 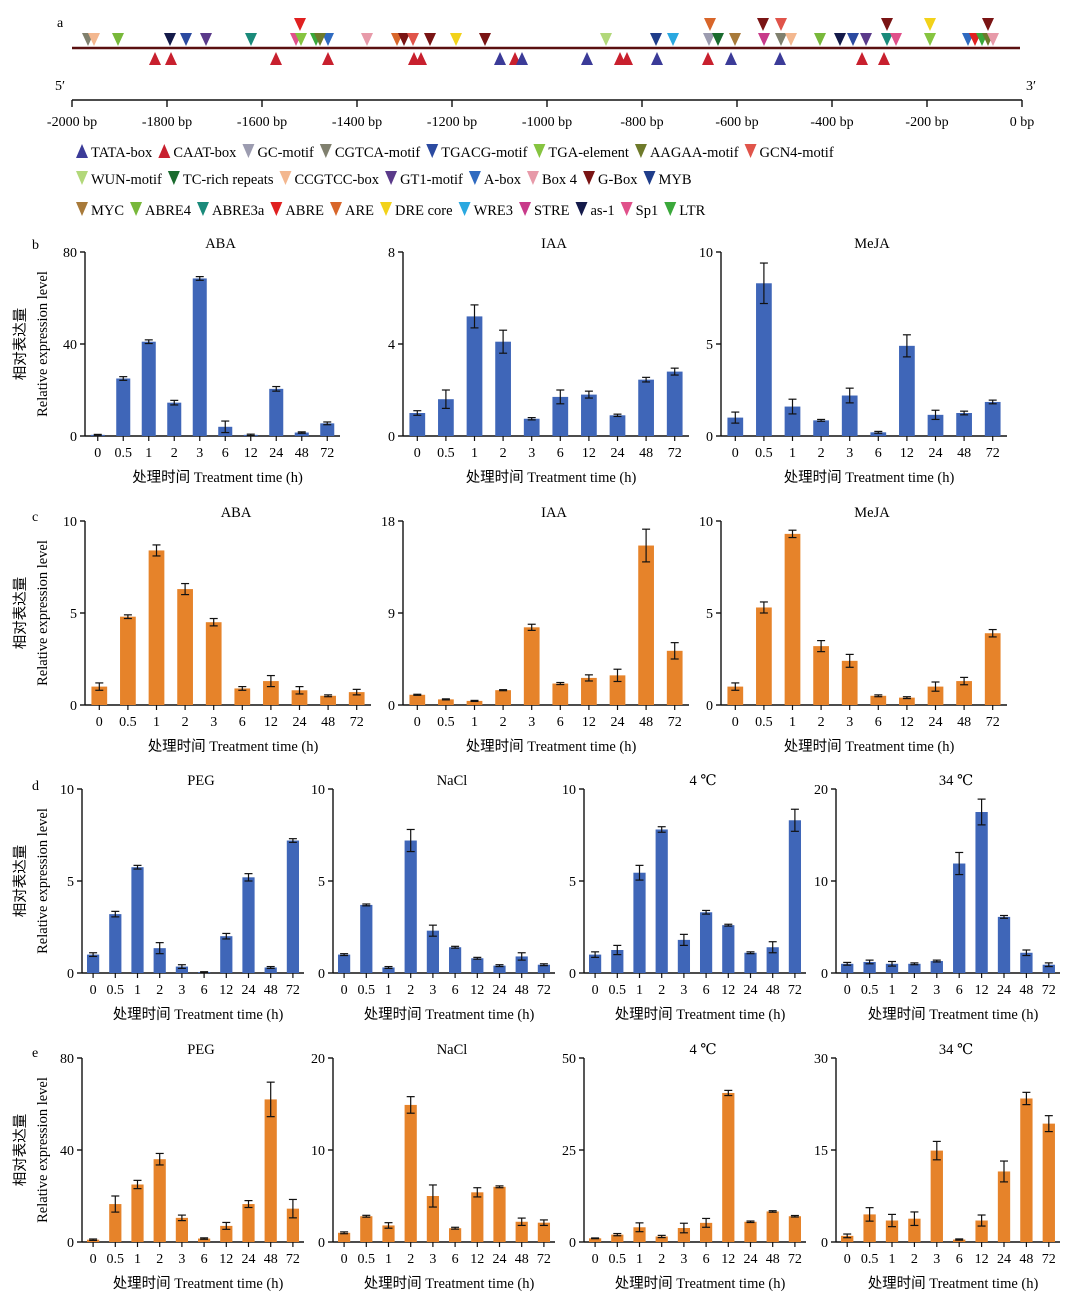 I want to click on legend-label: Sp1, so click(x=647, y=211).